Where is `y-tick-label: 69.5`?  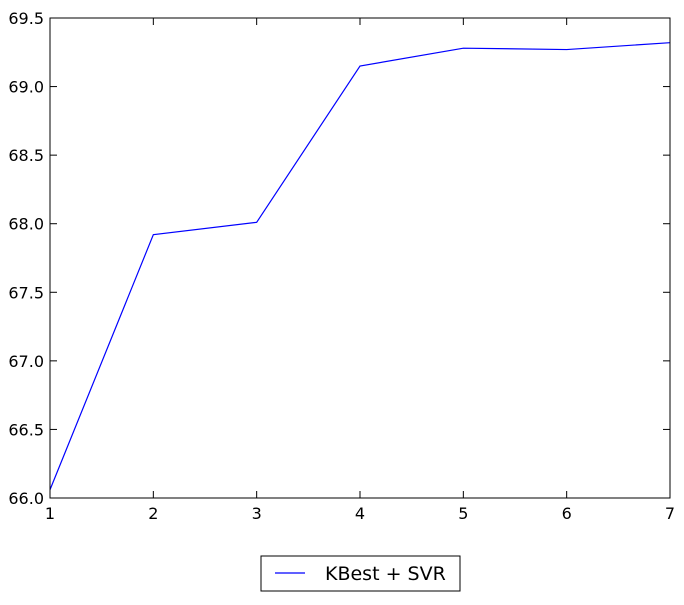 y-tick-label: 69.5 is located at coordinates (26, 18).